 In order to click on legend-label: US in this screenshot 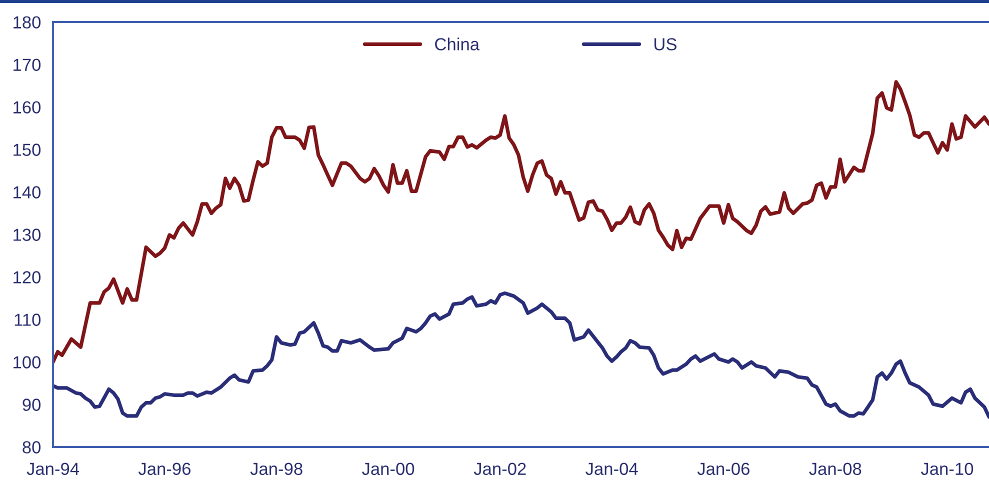, I will do `click(665, 44)`.